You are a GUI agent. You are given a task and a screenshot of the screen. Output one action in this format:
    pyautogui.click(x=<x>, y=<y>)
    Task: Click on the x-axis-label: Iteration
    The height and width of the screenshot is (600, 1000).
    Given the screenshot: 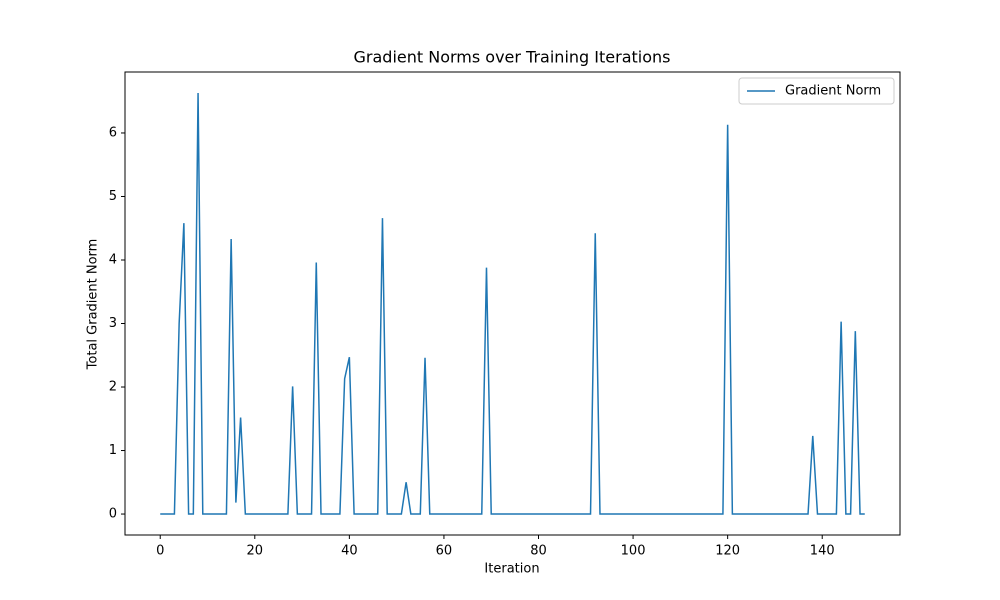 What is the action you would take?
    pyautogui.click(x=511, y=569)
    